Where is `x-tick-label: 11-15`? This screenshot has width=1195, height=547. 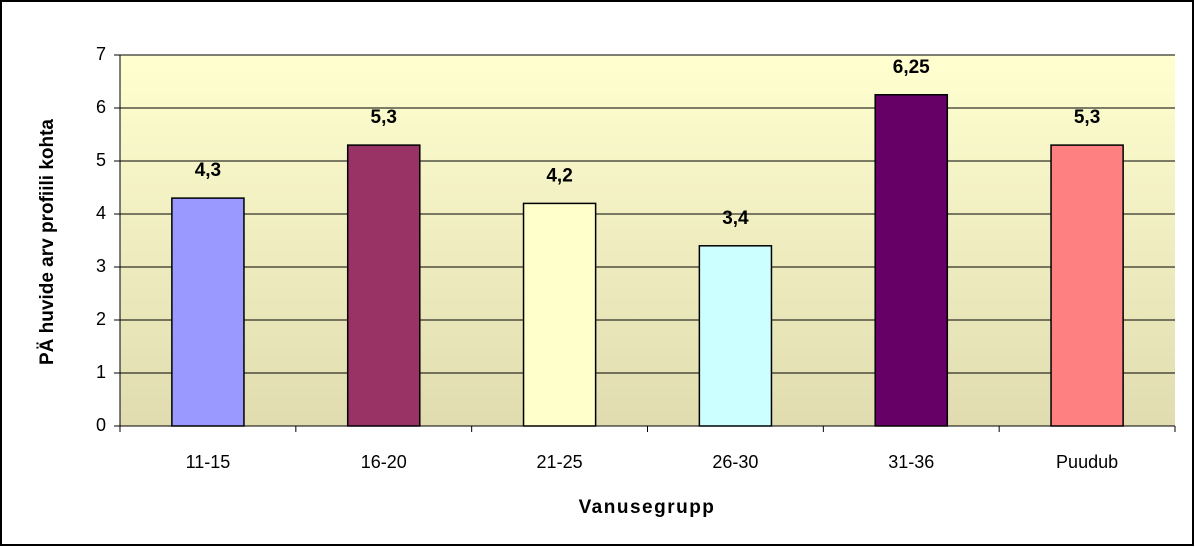
x-tick-label: 11-15 is located at coordinates (208, 462).